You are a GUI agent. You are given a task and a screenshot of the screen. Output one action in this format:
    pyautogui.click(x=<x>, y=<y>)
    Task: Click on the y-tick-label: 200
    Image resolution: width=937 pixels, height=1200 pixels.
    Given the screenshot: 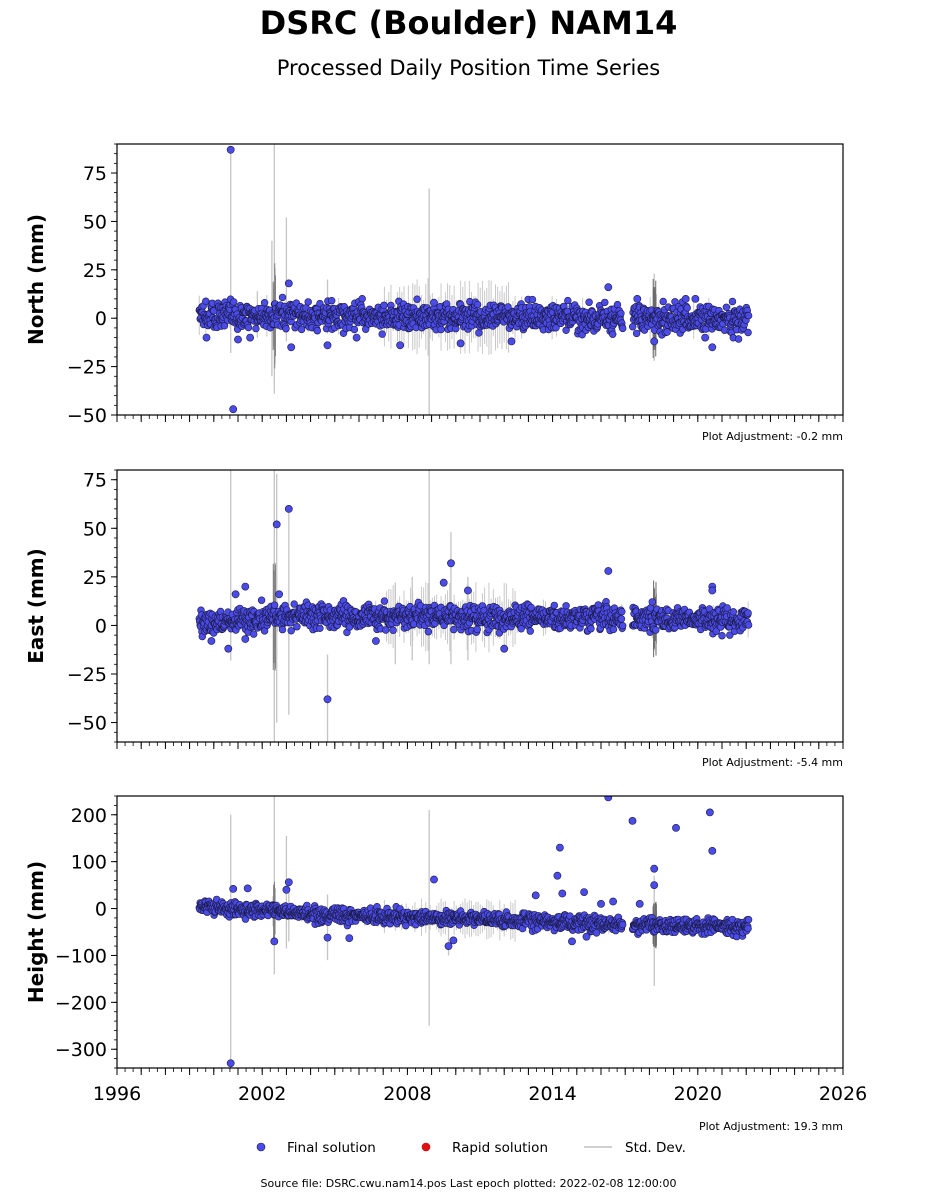 What is the action you would take?
    pyautogui.click(x=89, y=816)
    